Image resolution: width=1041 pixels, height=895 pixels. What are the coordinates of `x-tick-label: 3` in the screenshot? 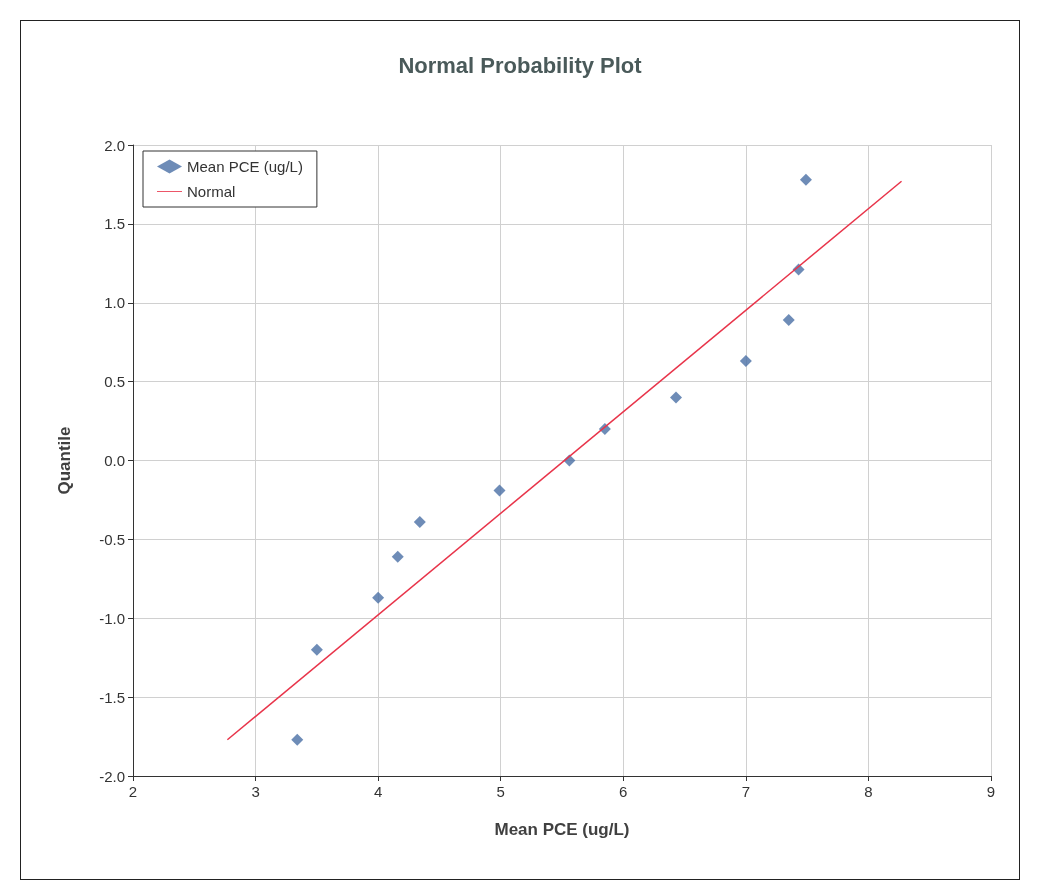 It's located at (255, 791).